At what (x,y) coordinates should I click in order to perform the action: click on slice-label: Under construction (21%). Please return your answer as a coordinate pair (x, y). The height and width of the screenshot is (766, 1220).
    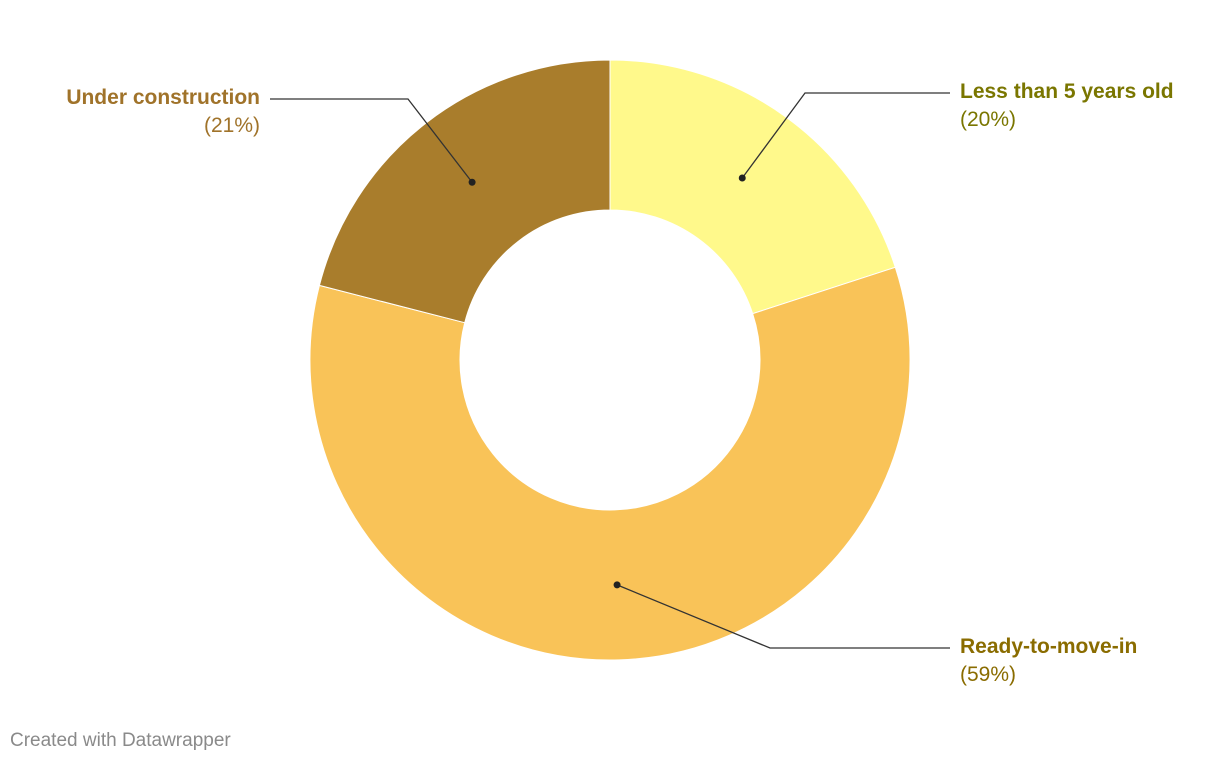
    Looking at the image, I should click on (163, 112).